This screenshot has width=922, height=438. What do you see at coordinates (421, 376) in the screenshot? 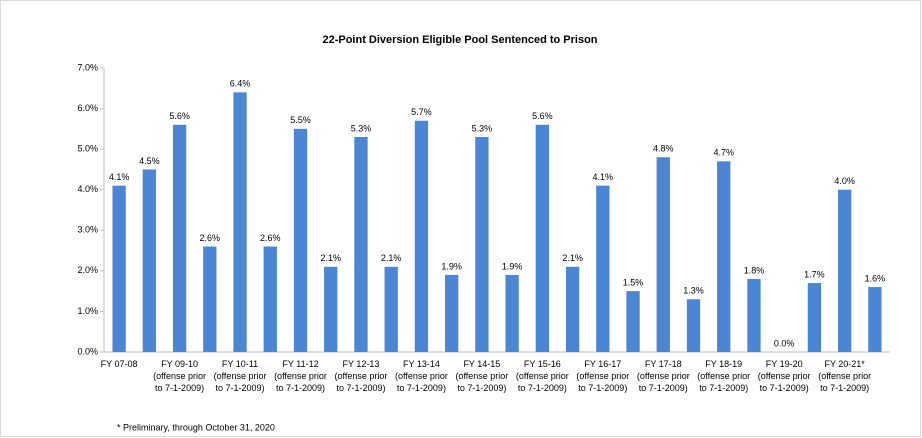
I see `x-tick-label: FY 13-14 (offense prior to 7-1-2009)` at bounding box center [421, 376].